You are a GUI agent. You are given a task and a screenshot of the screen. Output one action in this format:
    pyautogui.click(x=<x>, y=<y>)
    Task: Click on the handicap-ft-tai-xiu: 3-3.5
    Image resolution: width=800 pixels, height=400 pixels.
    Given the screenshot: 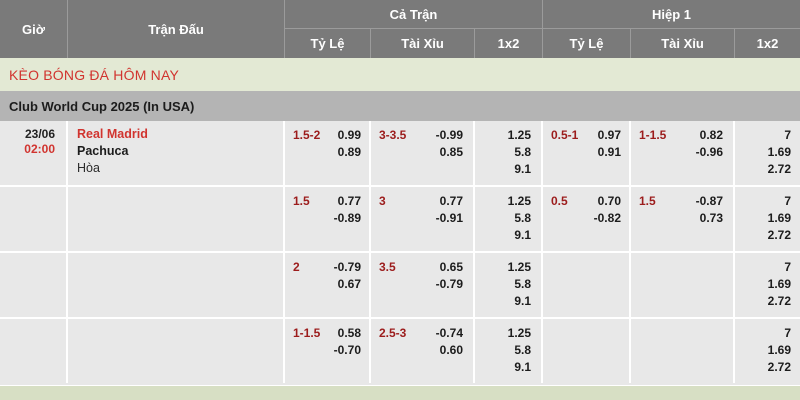 What is the action you would take?
    pyautogui.click(x=393, y=135)
    